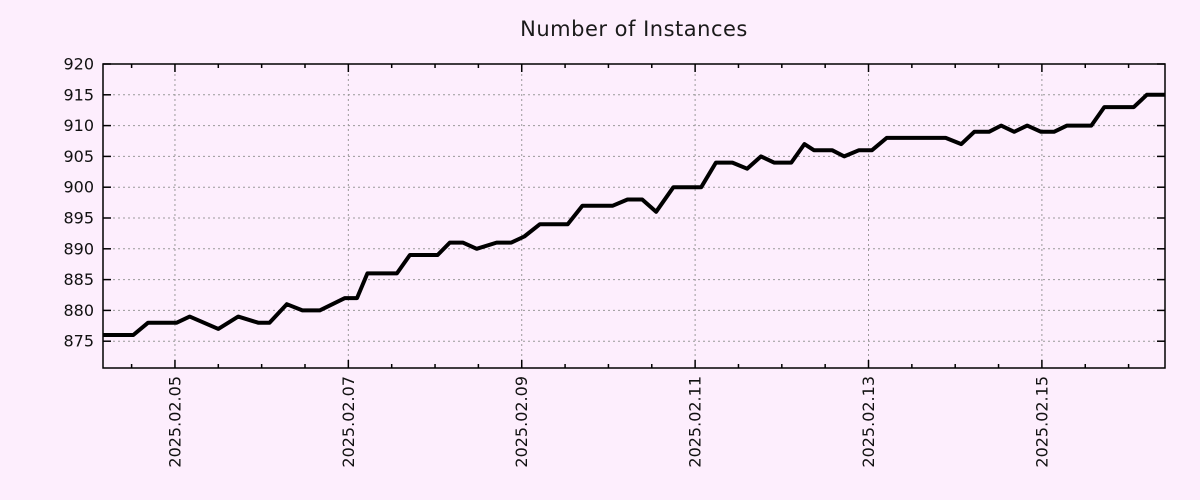  I want to click on y-tick-label: 905, so click(78, 156).